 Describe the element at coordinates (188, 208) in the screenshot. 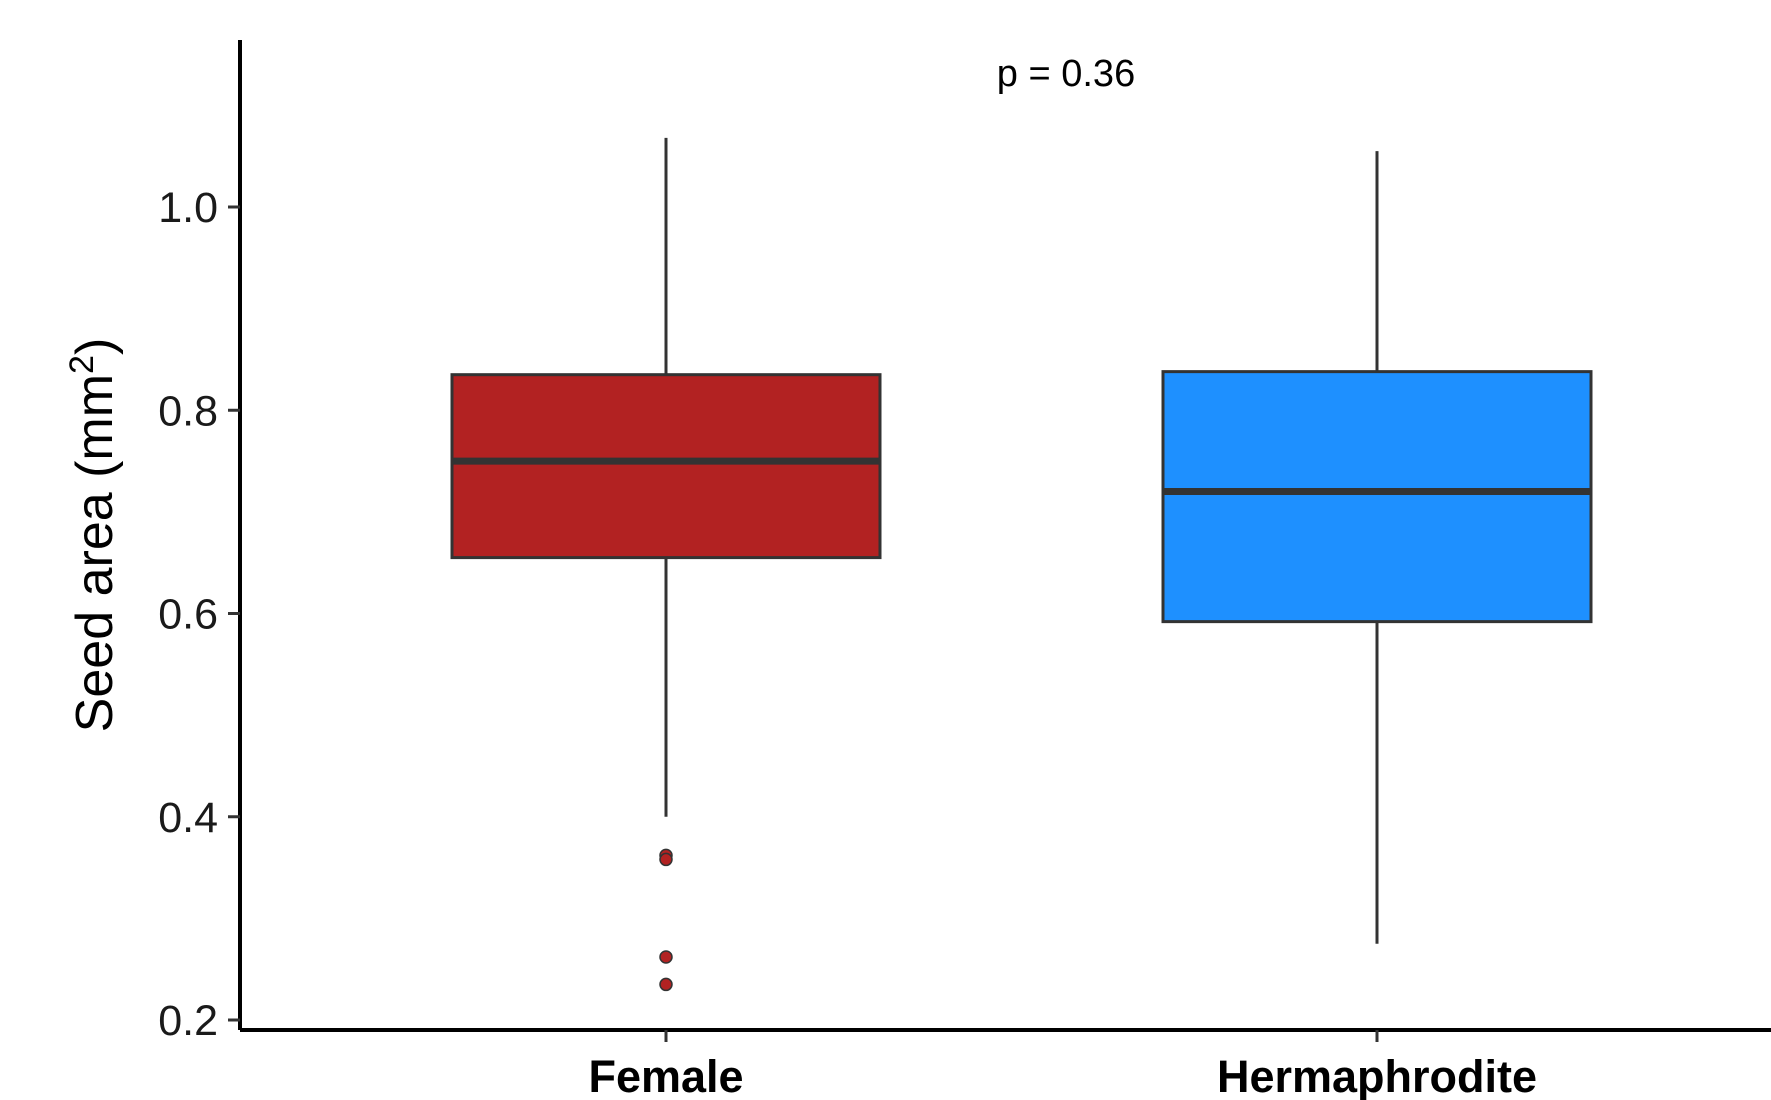

I see `y-tick-label: 1.0` at that location.